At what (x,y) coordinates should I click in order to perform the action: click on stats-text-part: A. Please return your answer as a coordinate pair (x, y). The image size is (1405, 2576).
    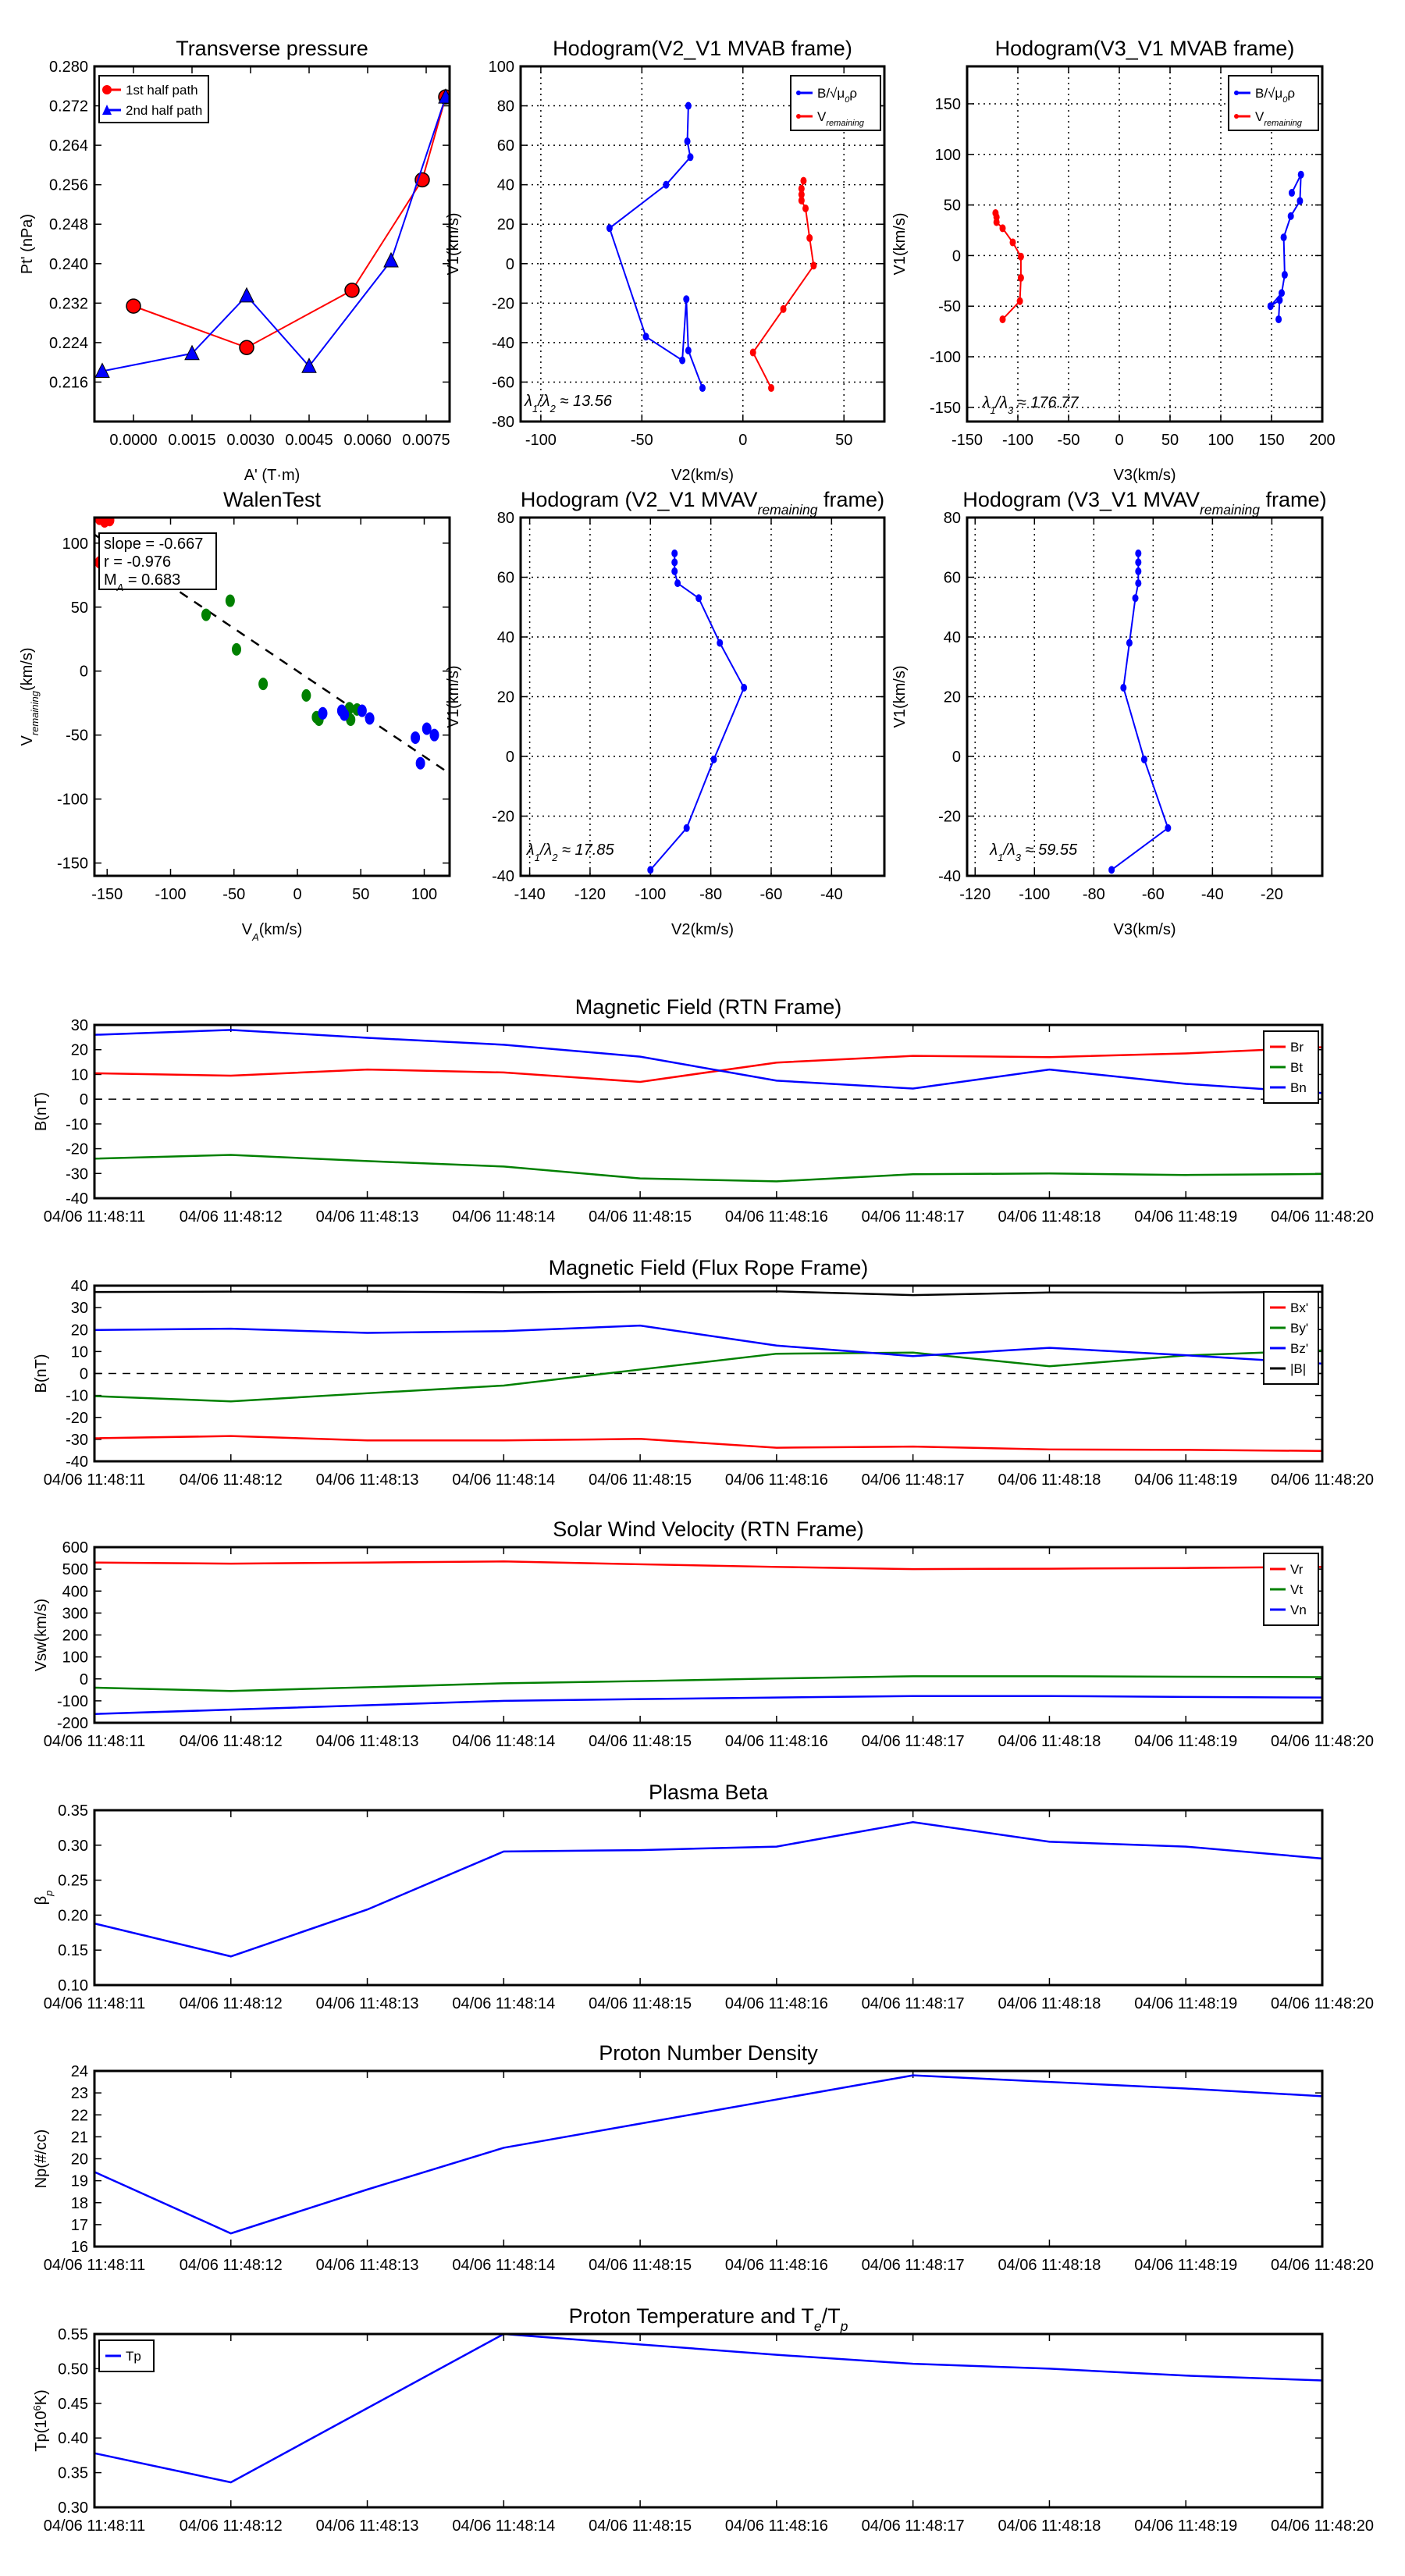
    Looking at the image, I should click on (120, 587).